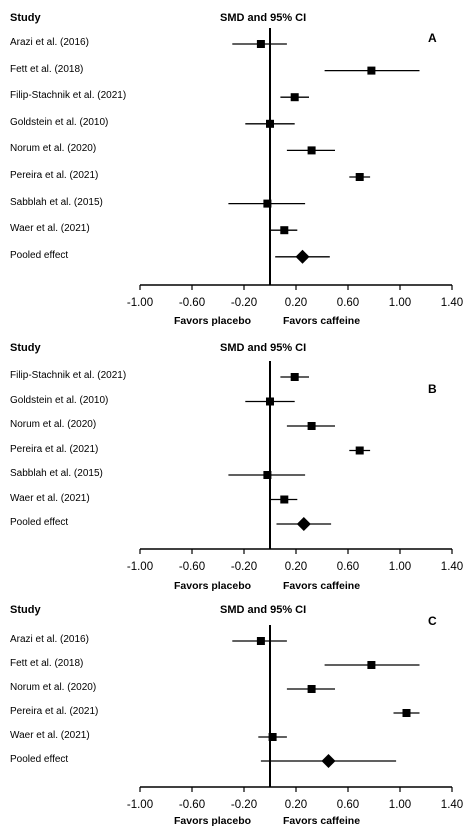  What do you see at coordinates (432, 38) in the screenshot?
I see `panel-label: A` at bounding box center [432, 38].